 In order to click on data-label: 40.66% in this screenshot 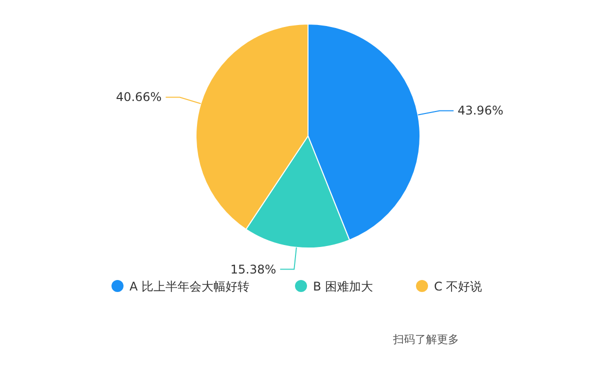, I will do `click(139, 97)`.